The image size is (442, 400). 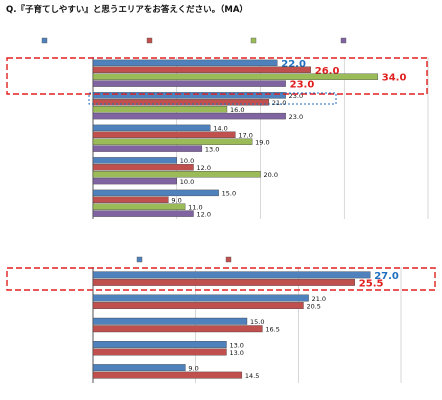 What do you see at coordinates (252, 376) in the screenshot?
I see `data-label: 14.5` at bounding box center [252, 376].